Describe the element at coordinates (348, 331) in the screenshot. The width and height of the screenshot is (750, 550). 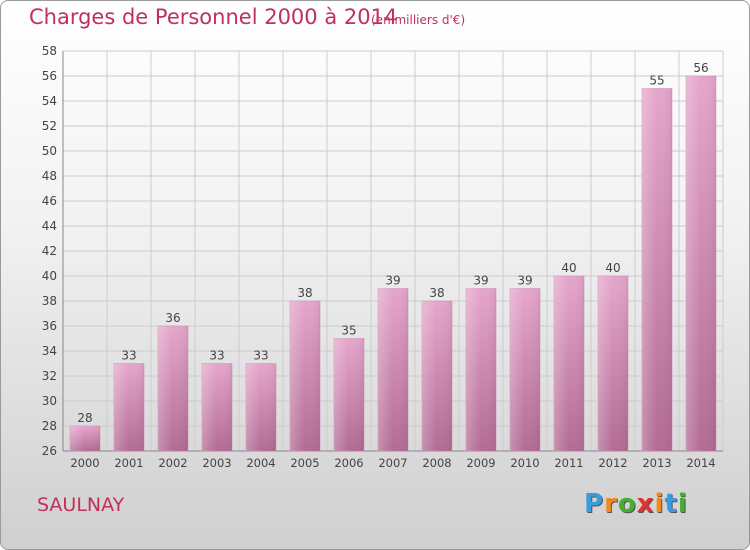
I see `value-label-2006: 35` at that location.